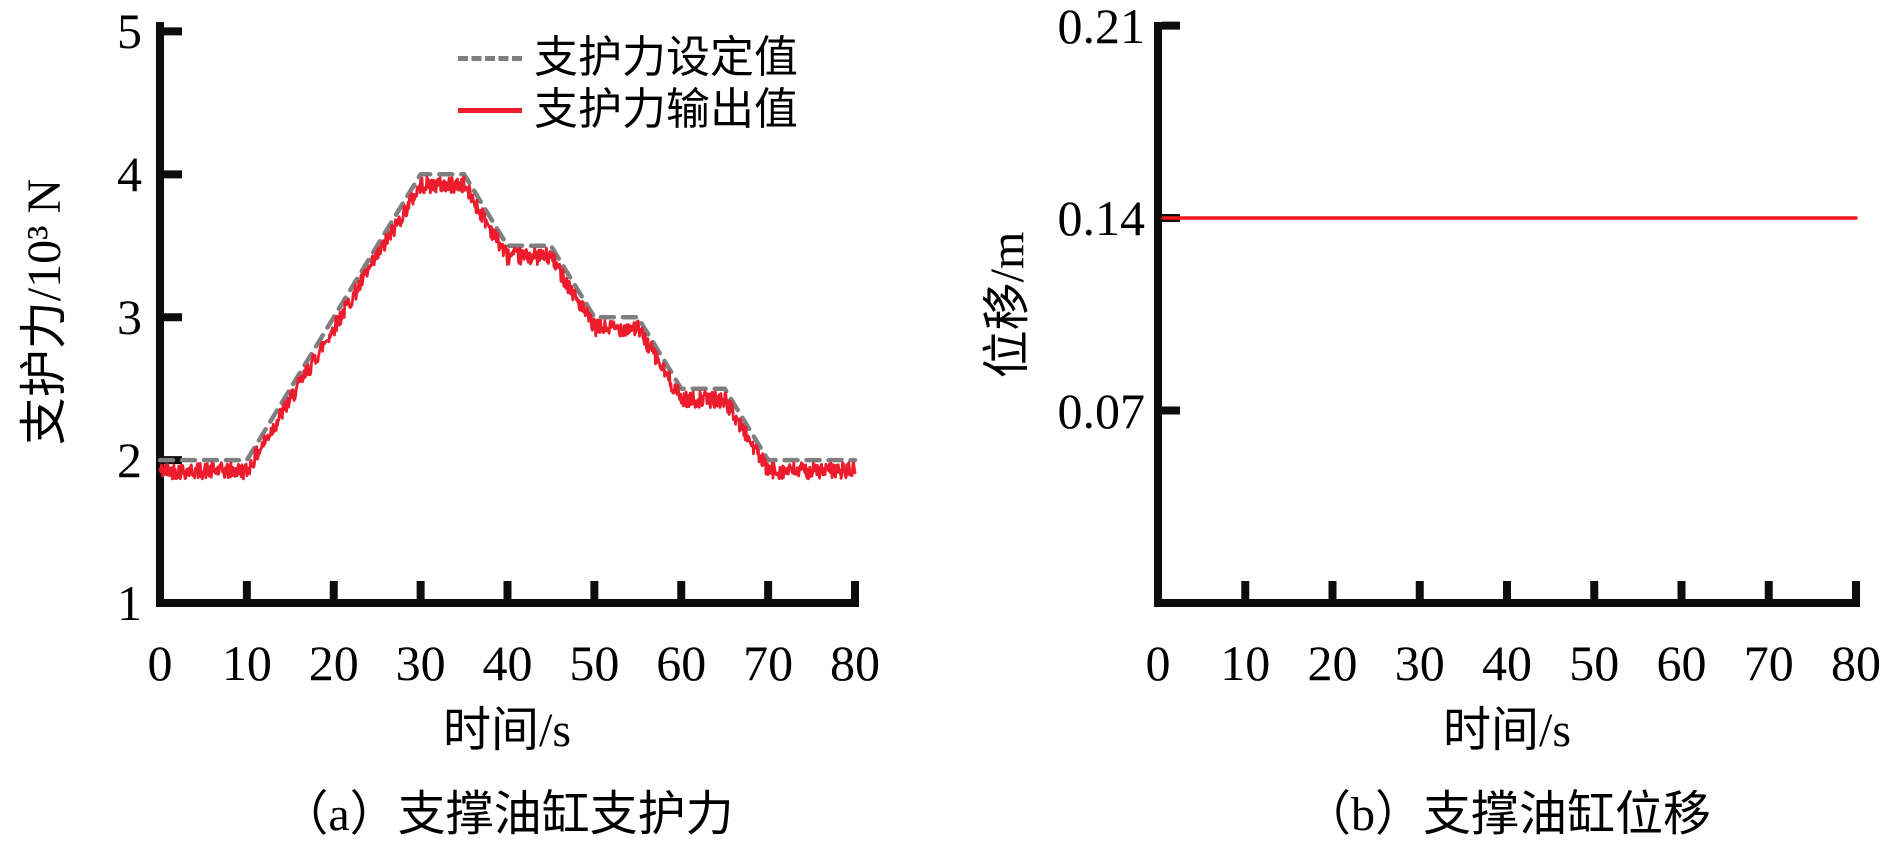 This screenshot has height=850, width=1890. Describe the element at coordinates (507, 730) in the screenshot. I see `left-x-axis-label: 时间/s` at that location.